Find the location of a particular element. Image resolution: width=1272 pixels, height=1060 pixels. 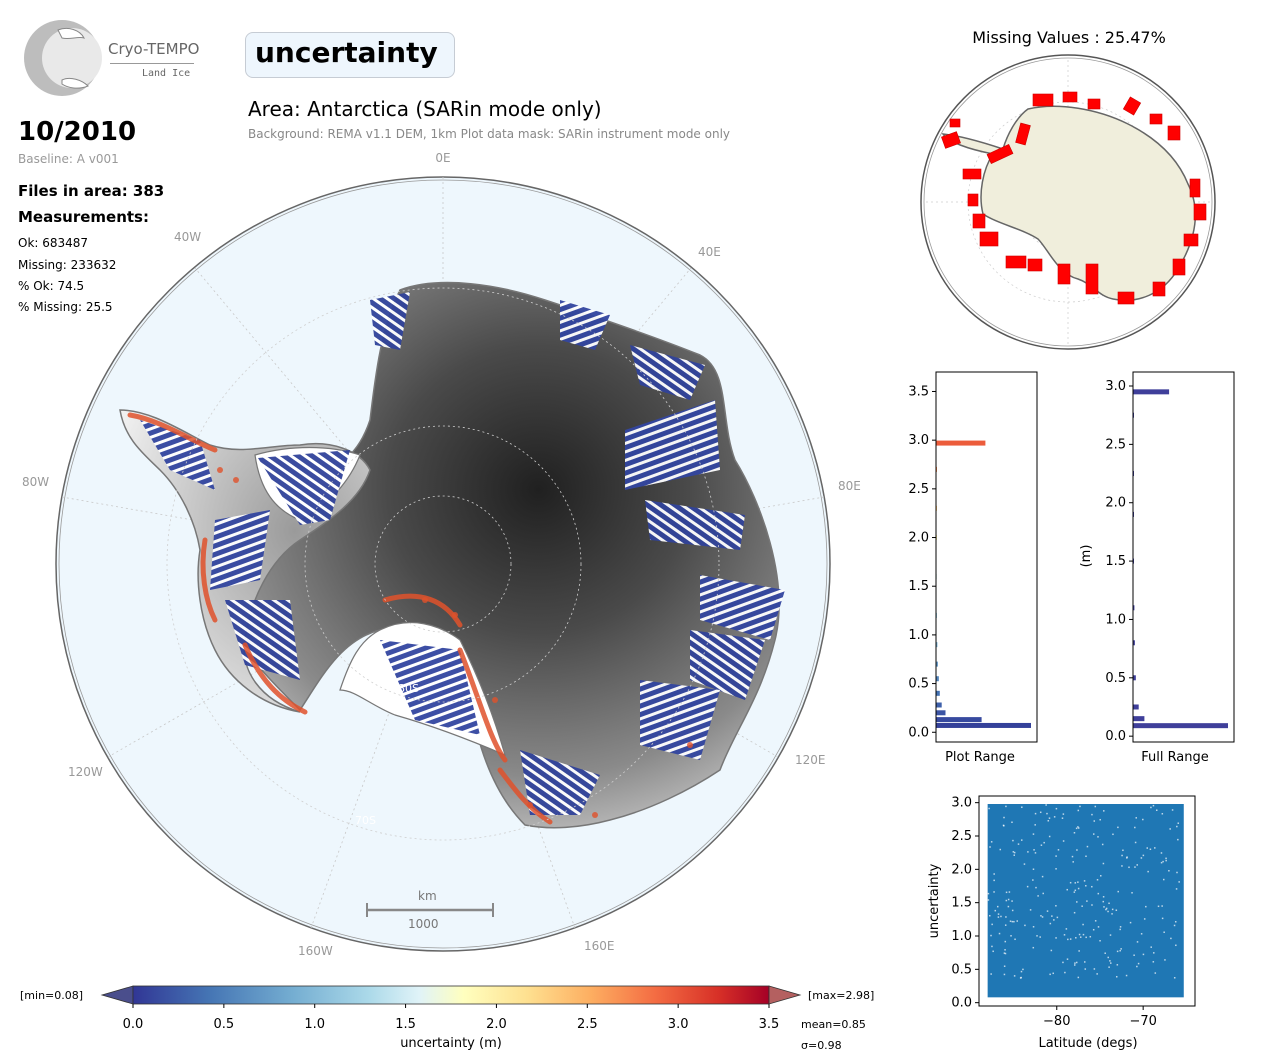

colorbar-tick-label: 2.5 is located at coordinates (587, 1024).